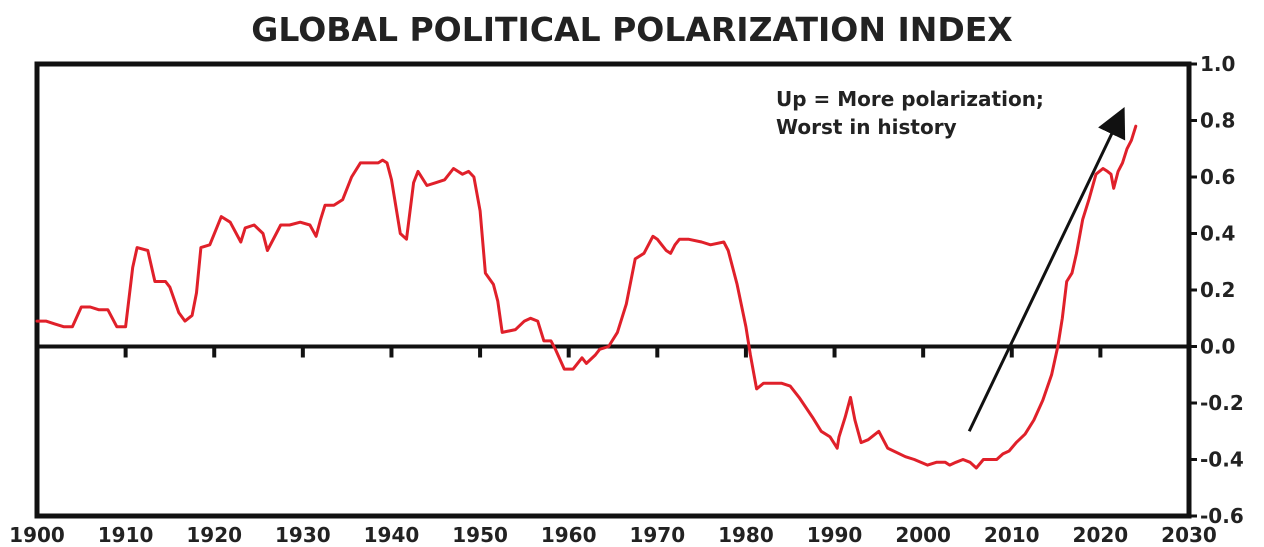  What do you see at coordinates (569, 535) in the screenshot?
I see `x-tick-label: 1960` at bounding box center [569, 535].